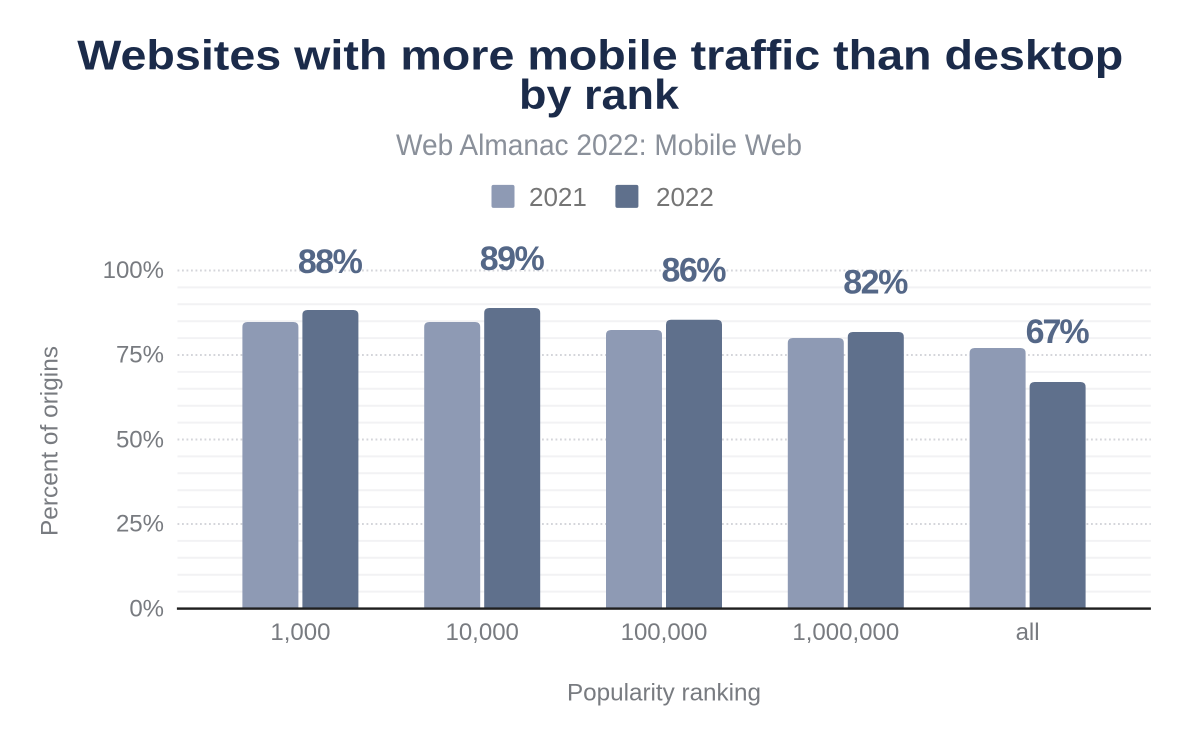  I want to click on svg-text: Web Almanac 2022: Mobile Web, so click(599, 145).